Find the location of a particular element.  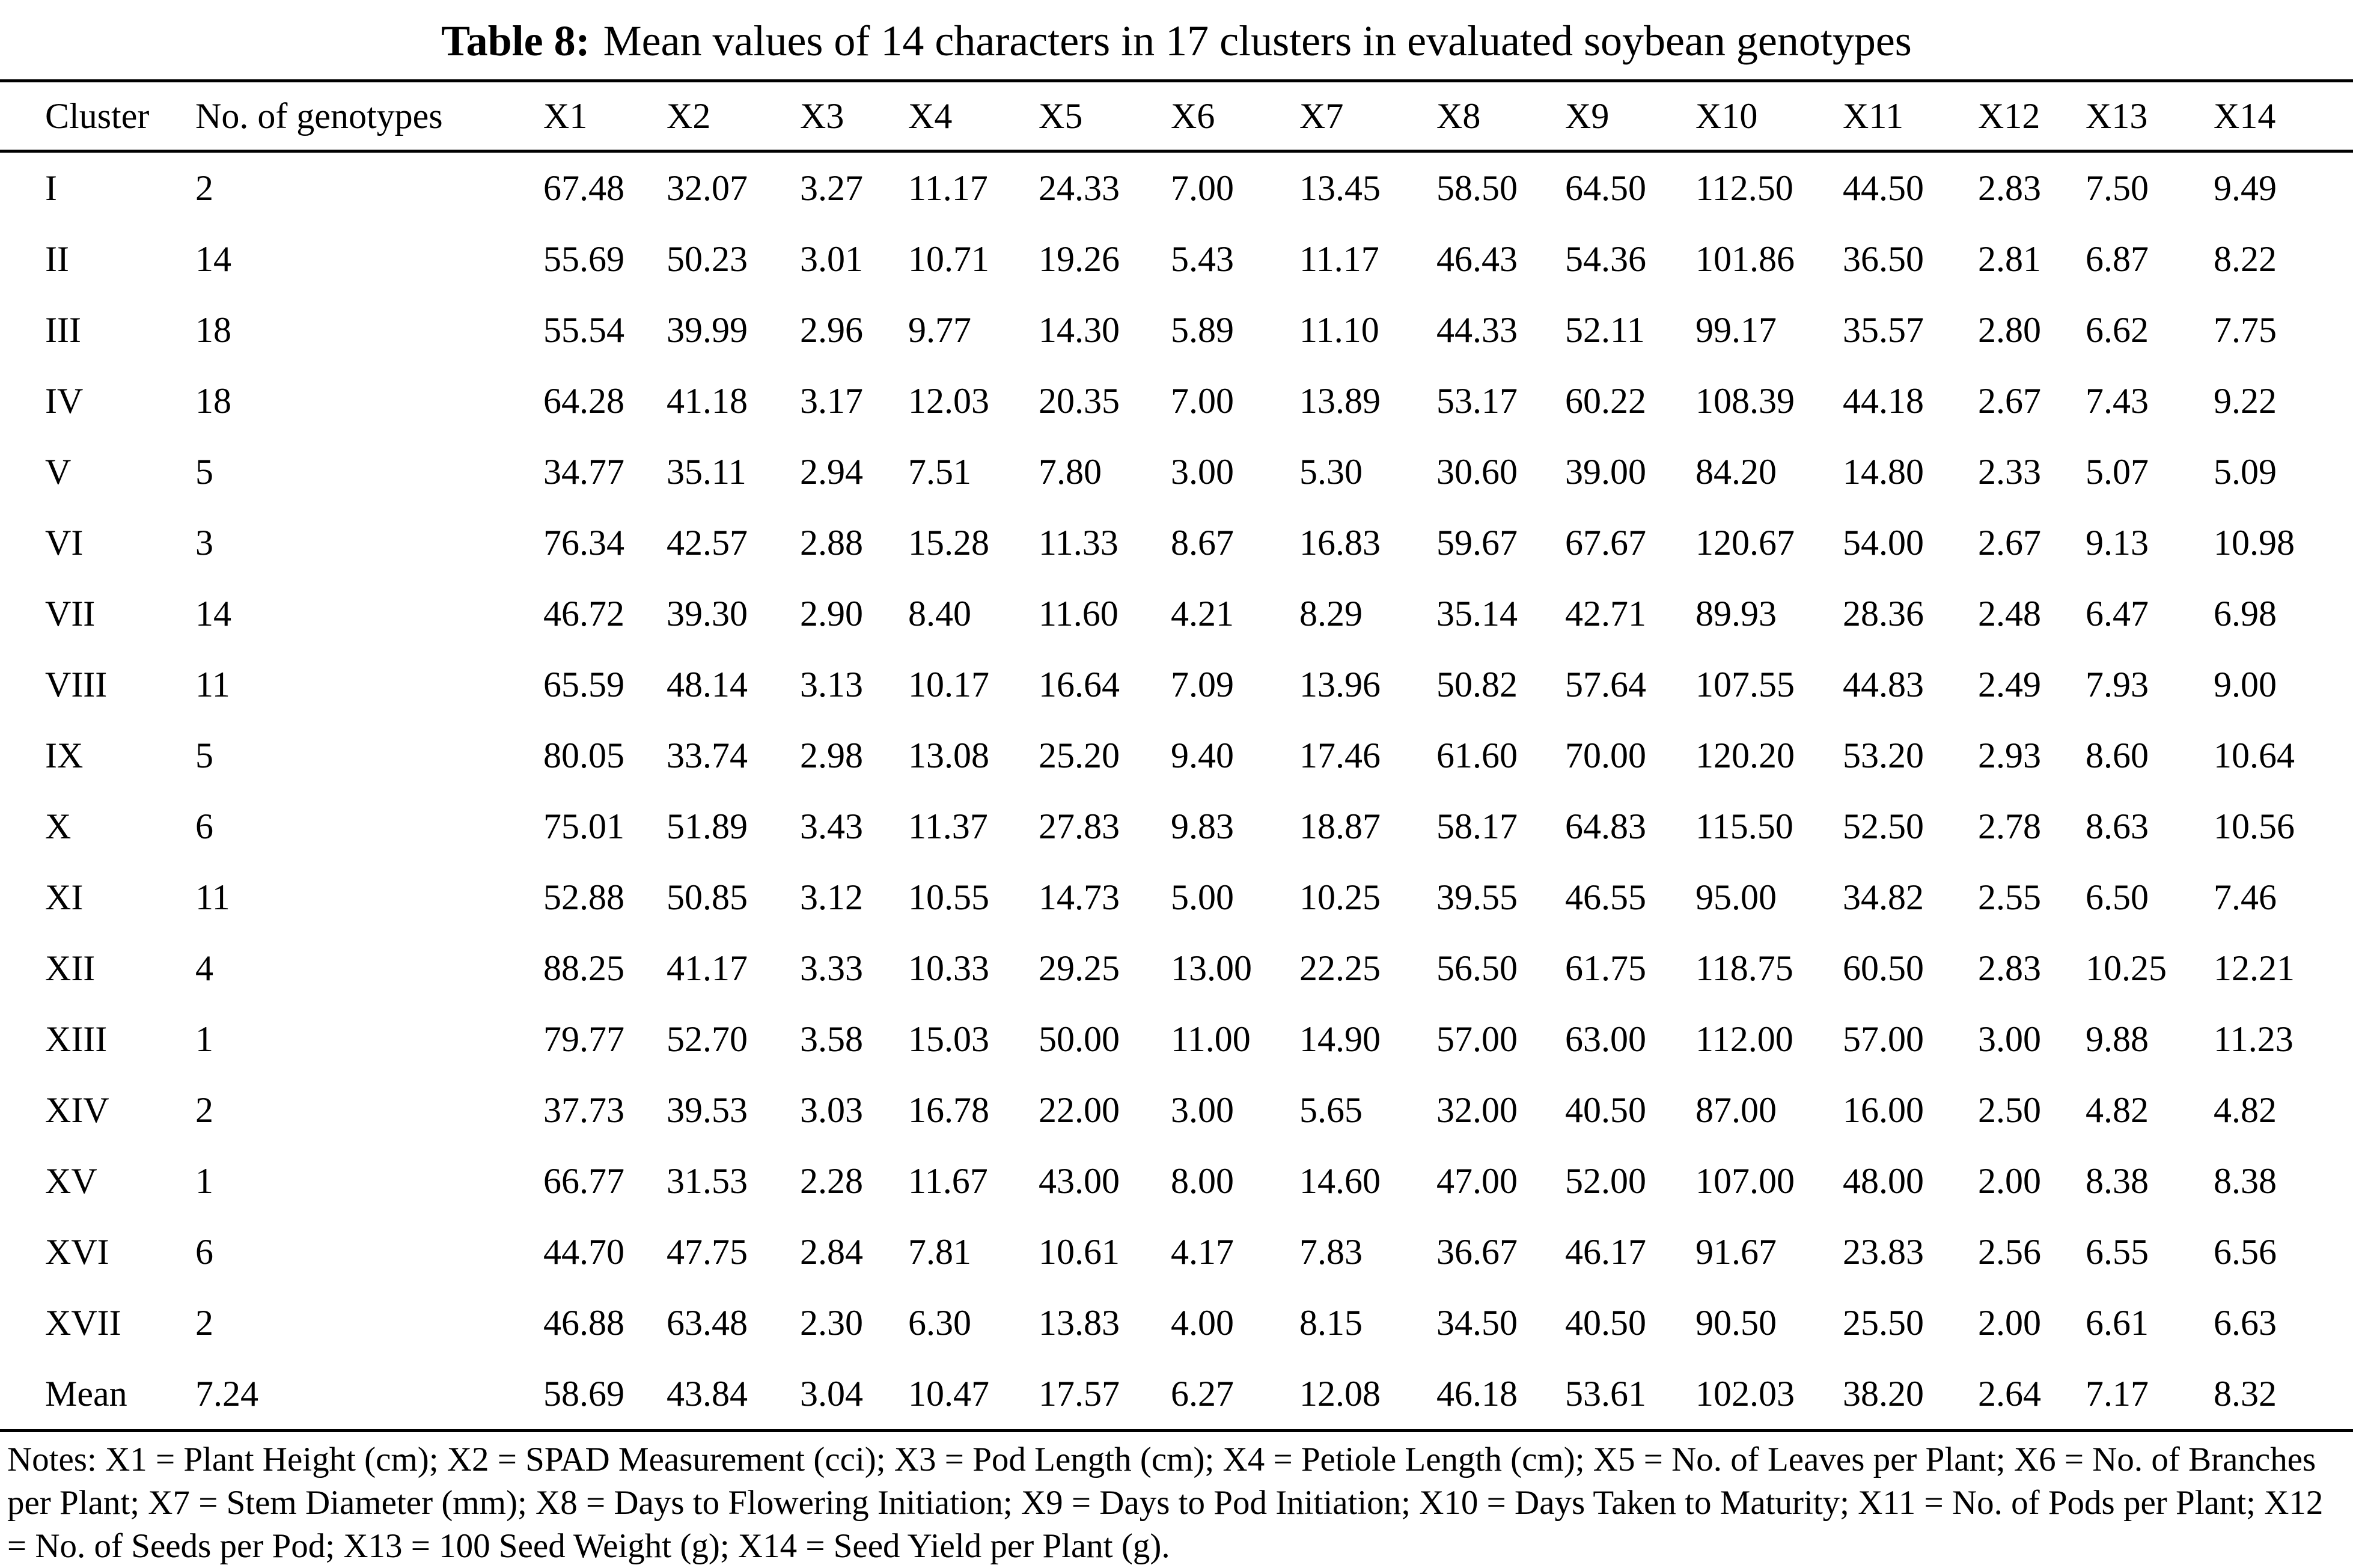

cluster-cell: IX is located at coordinates (64, 755).